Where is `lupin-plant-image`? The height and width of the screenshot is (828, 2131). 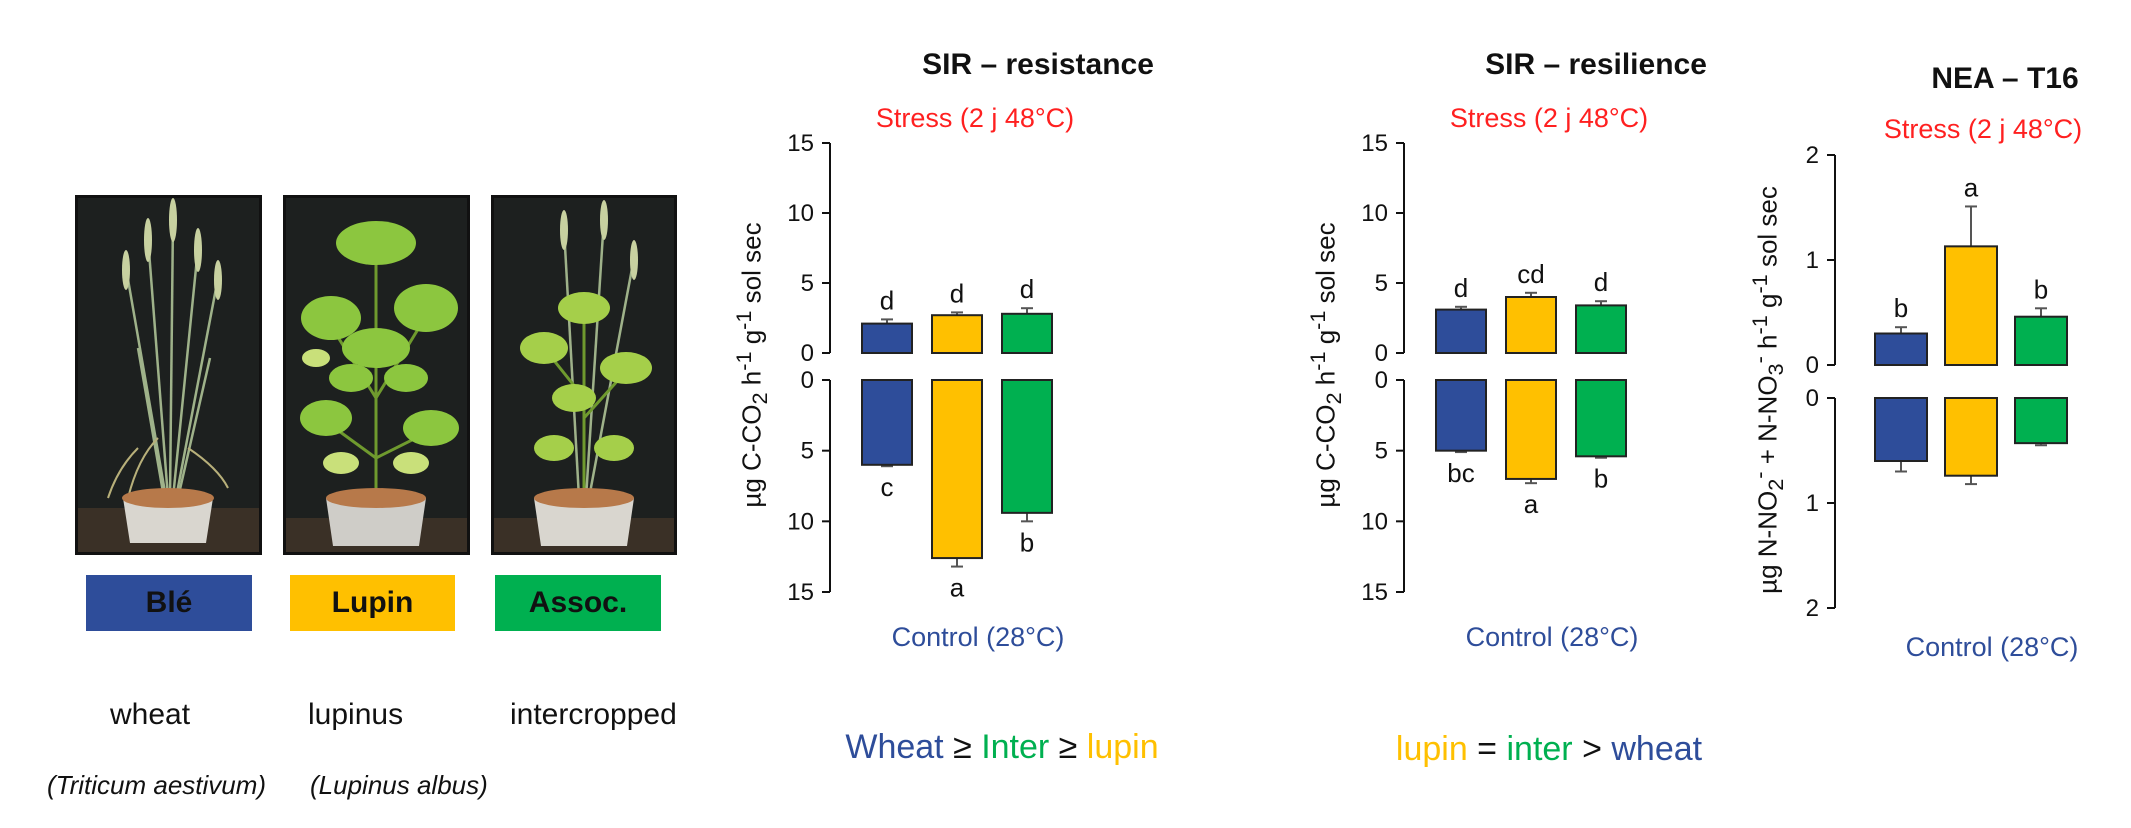
lupin-plant-image is located at coordinates (376, 375).